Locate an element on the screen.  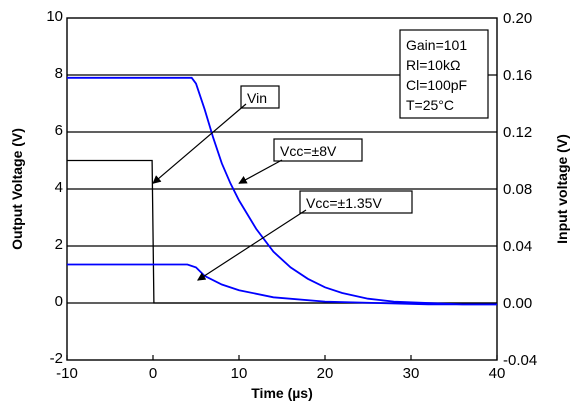
annotation-vcc135-label: Vcc=±1.35V is located at coordinates (344, 203).